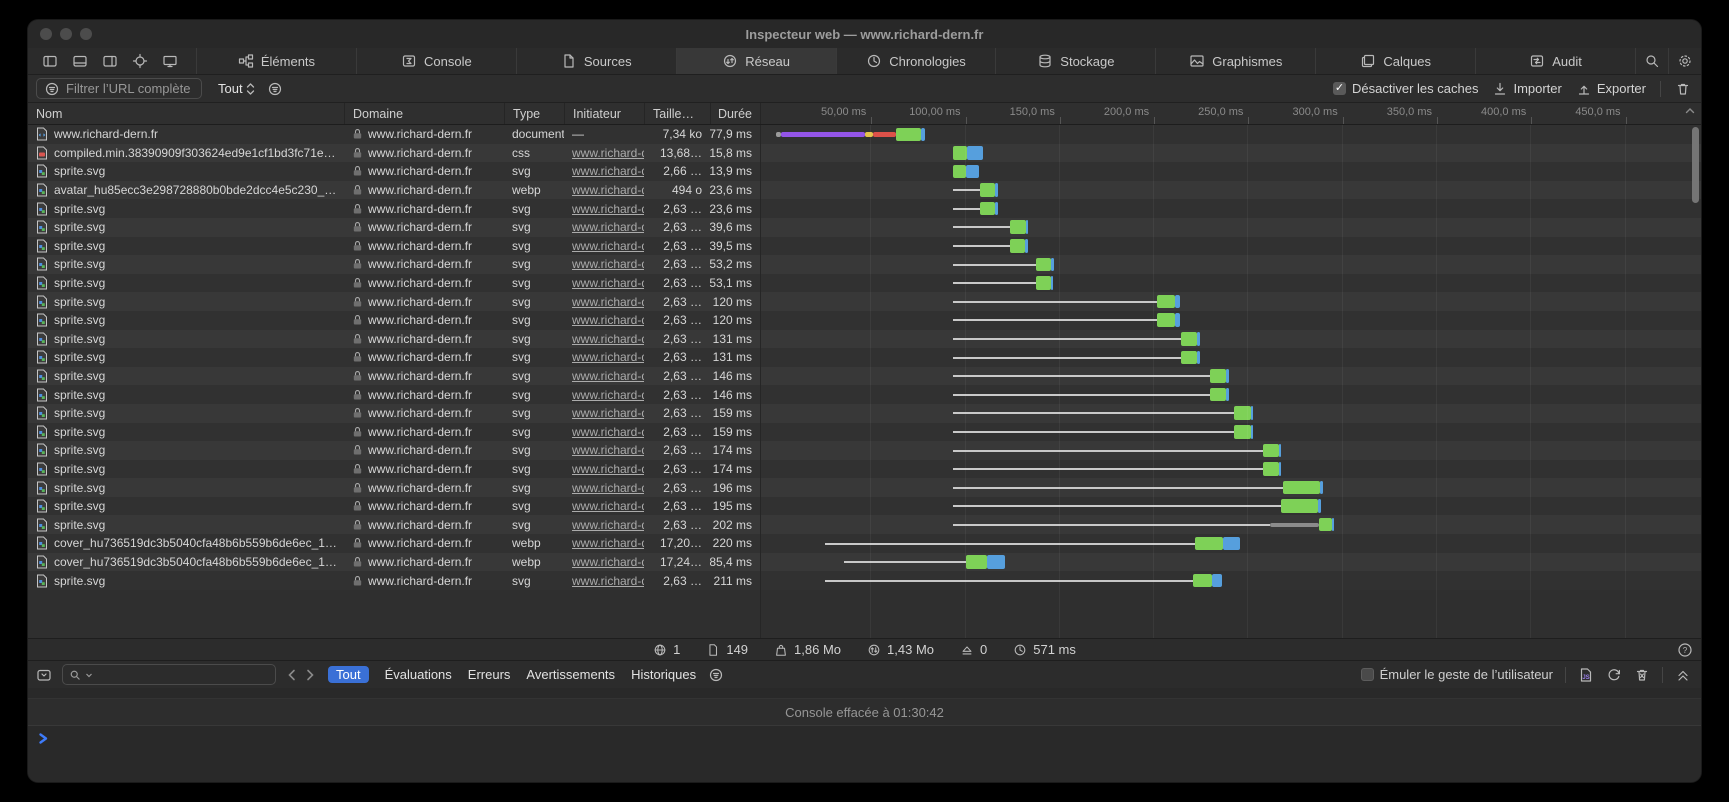 This screenshot has height=802, width=1729. Describe the element at coordinates (119, 88) in the screenshot. I see `url-filter-input: Filtrer l’URL complète` at that location.